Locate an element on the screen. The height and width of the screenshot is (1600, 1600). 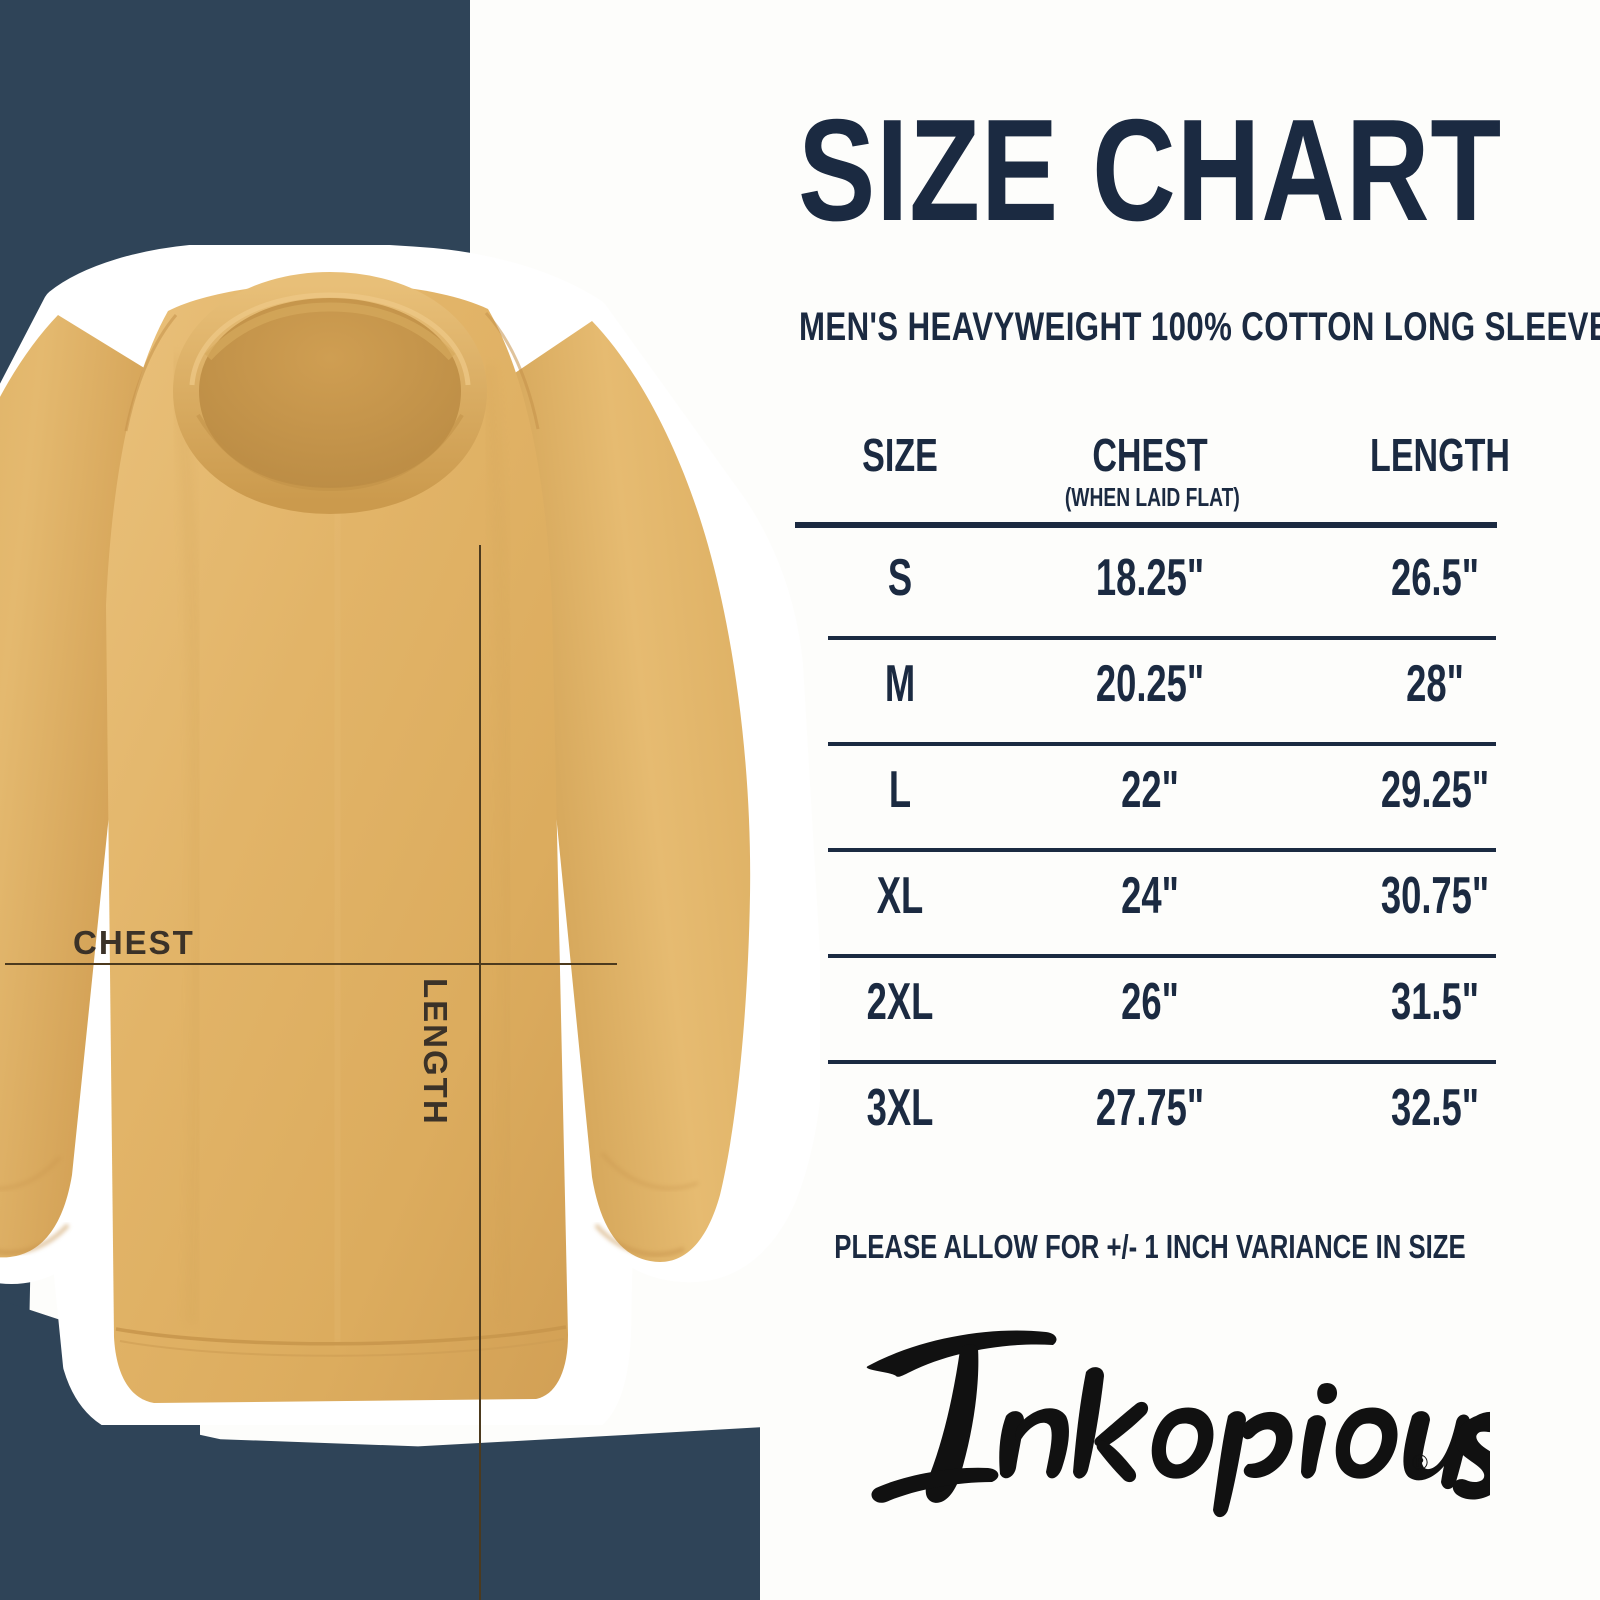
inkopious-wordmark is located at coordinates (1210, 1424).